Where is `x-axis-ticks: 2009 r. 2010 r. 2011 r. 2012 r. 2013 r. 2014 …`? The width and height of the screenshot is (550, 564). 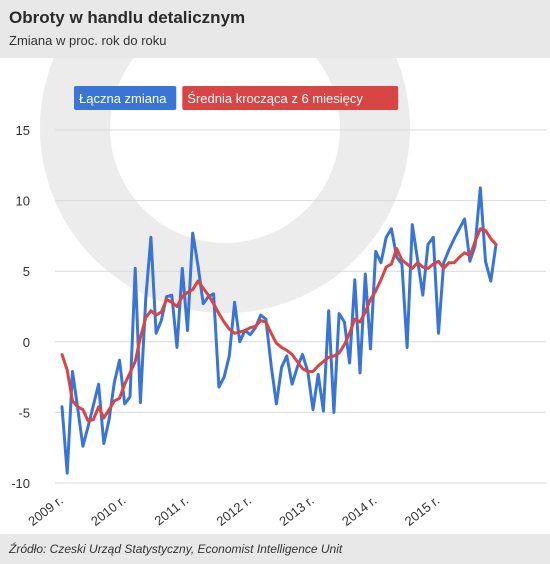
x-axis-ticks: 2009 r. 2010 r. 2011 r. 2012 r. 2013 r. 2014 … is located at coordinates (233, 511).